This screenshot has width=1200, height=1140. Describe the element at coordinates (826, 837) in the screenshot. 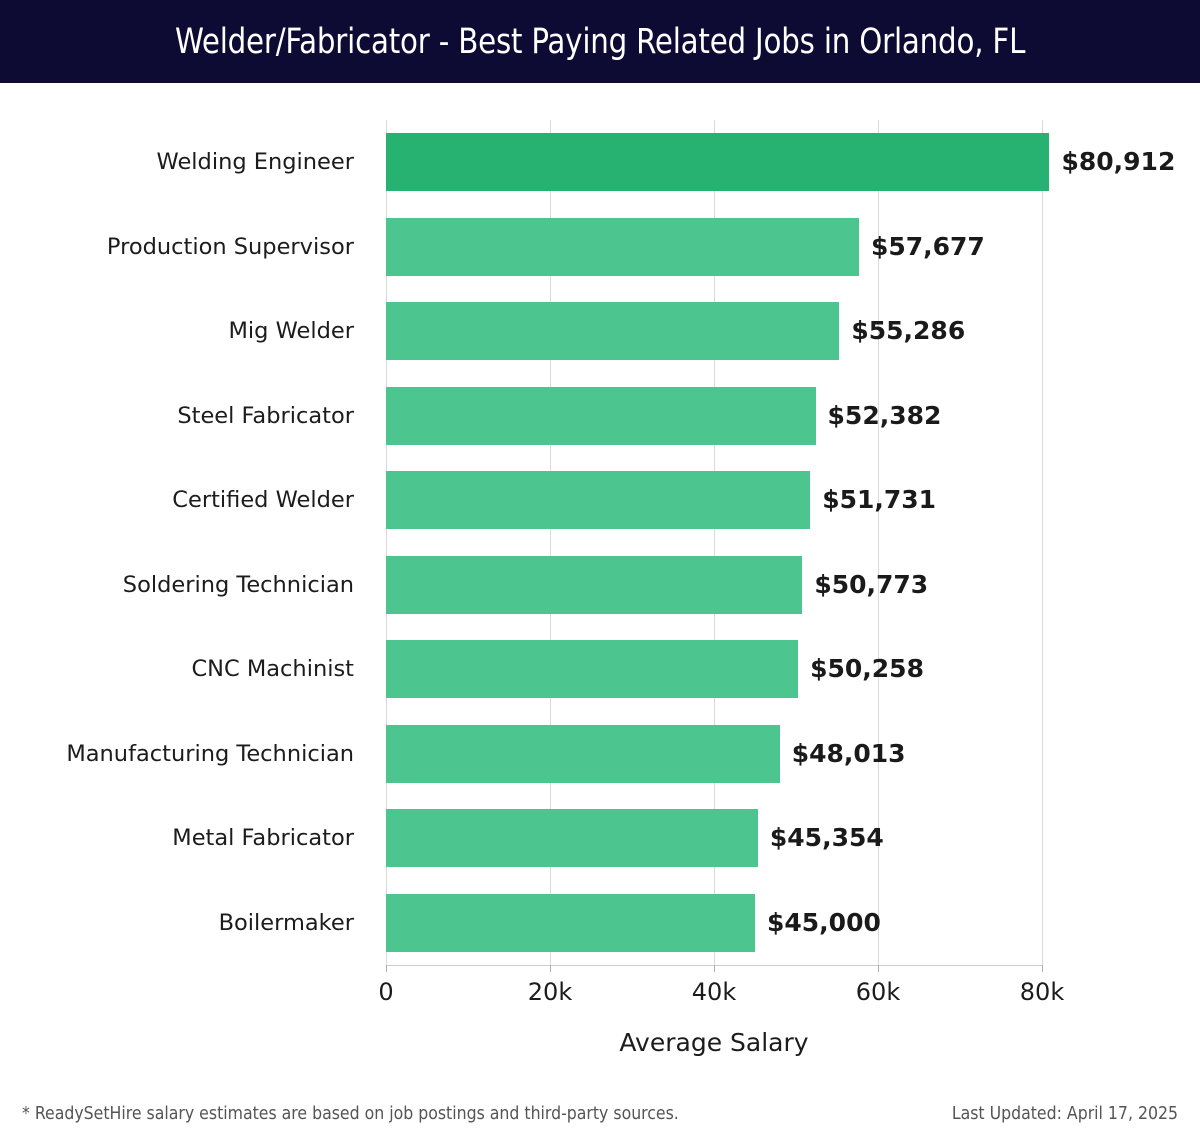

I see `bar-value-label: $45,354` at that location.